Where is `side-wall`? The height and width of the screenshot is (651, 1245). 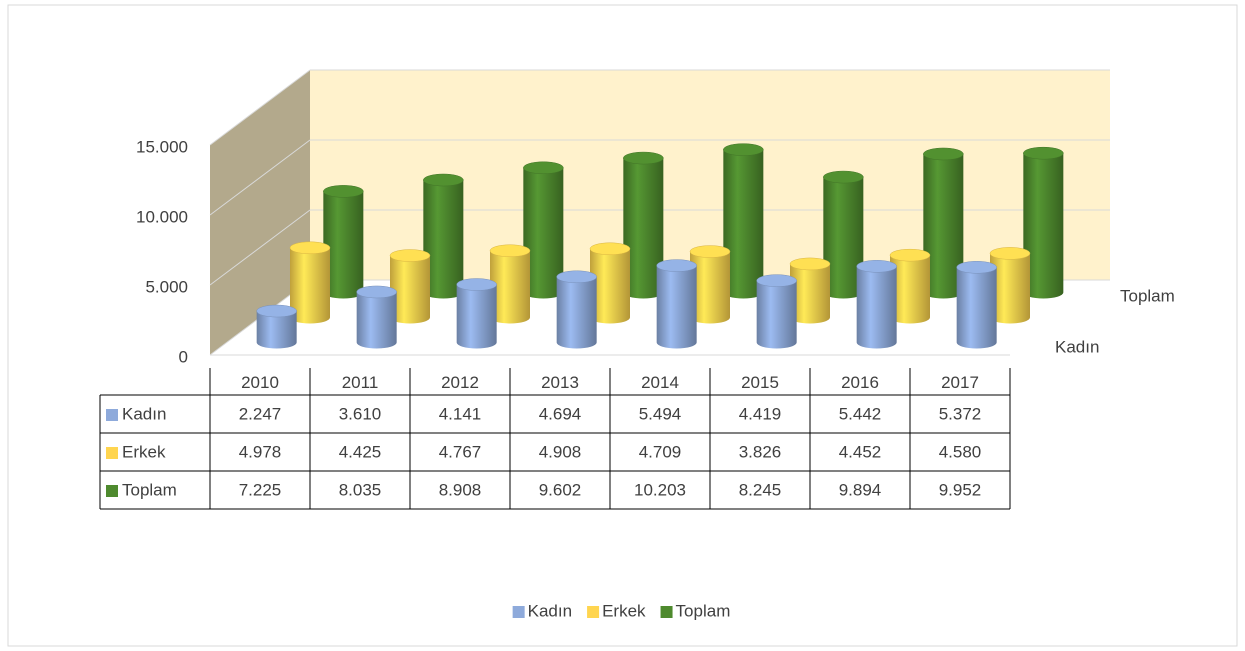
side-wall is located at coordinates (260, 212).